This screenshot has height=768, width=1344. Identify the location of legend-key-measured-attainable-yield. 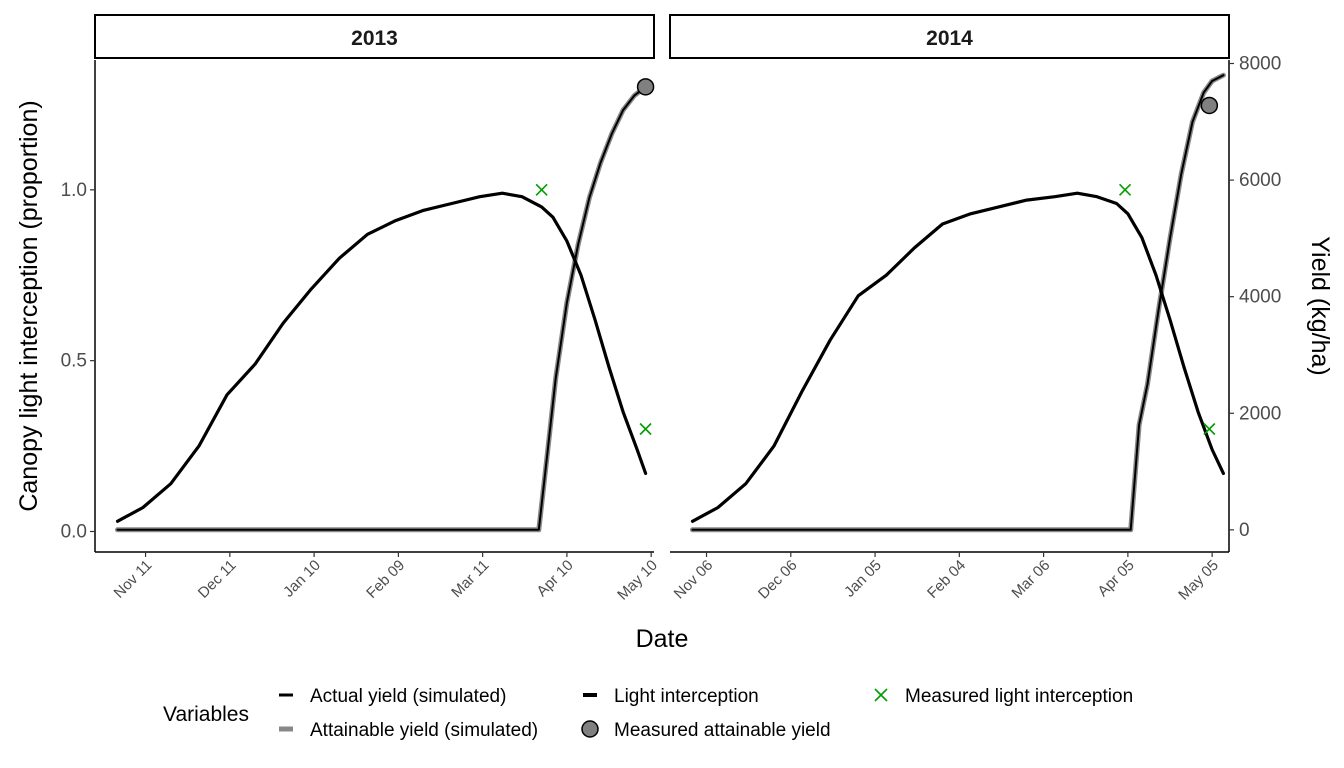
(590, 729).